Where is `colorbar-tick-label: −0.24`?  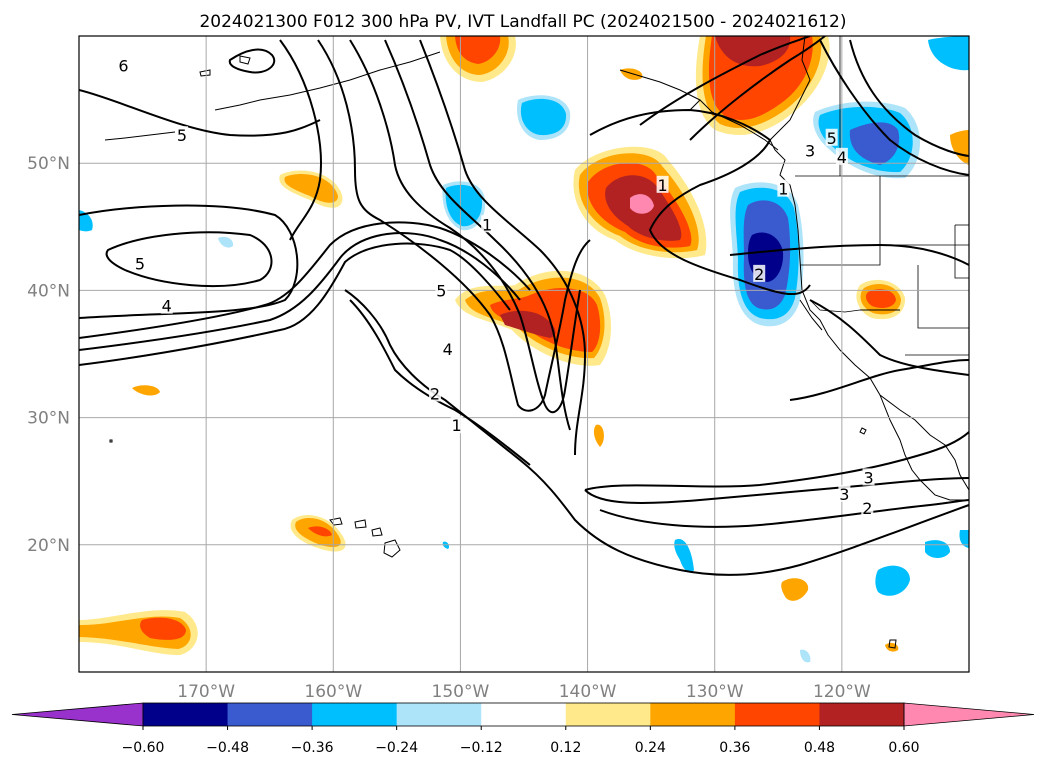 colorbar-tick-label: −0.24 is located at coordinates (396, 748).